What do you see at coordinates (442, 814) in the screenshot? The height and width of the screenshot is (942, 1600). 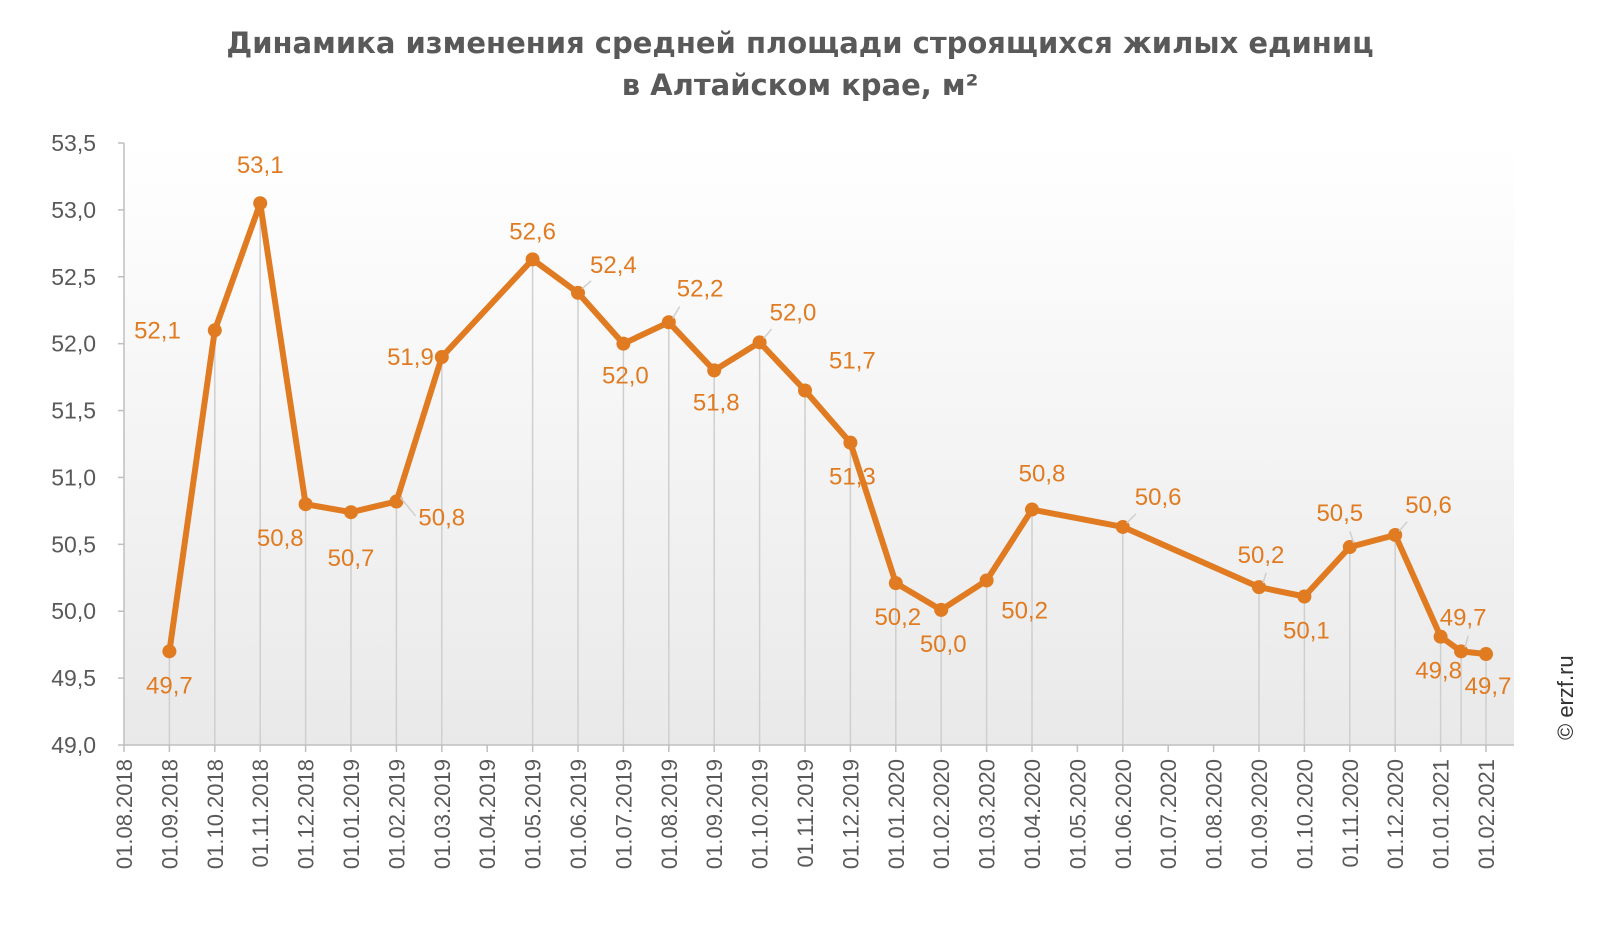 I see `x-tick-label: 01.03.2019` at bounding box center [442, 814].